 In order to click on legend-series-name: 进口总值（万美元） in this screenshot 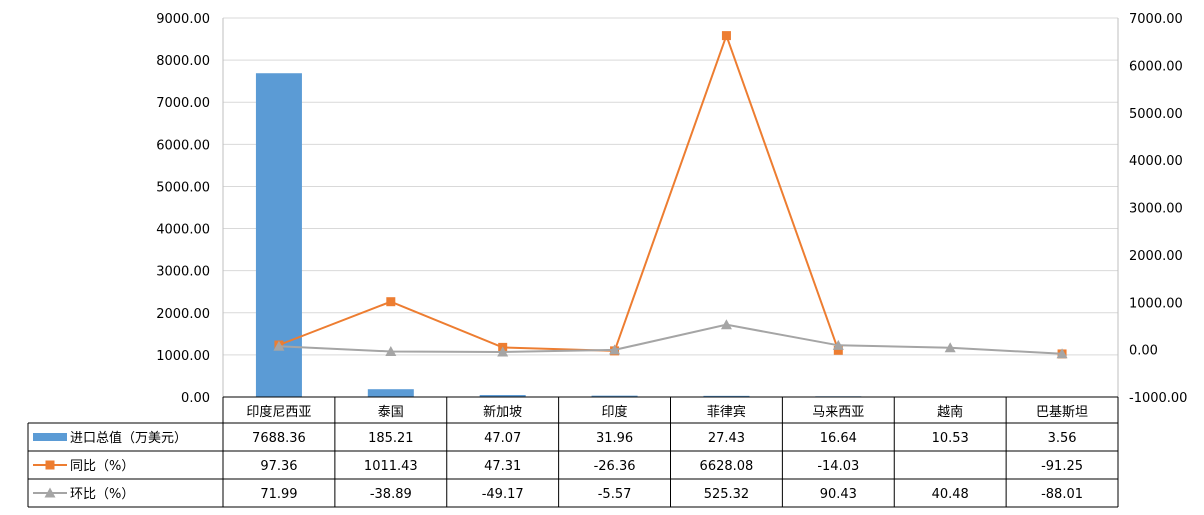, I will do `click(128, 438)`.